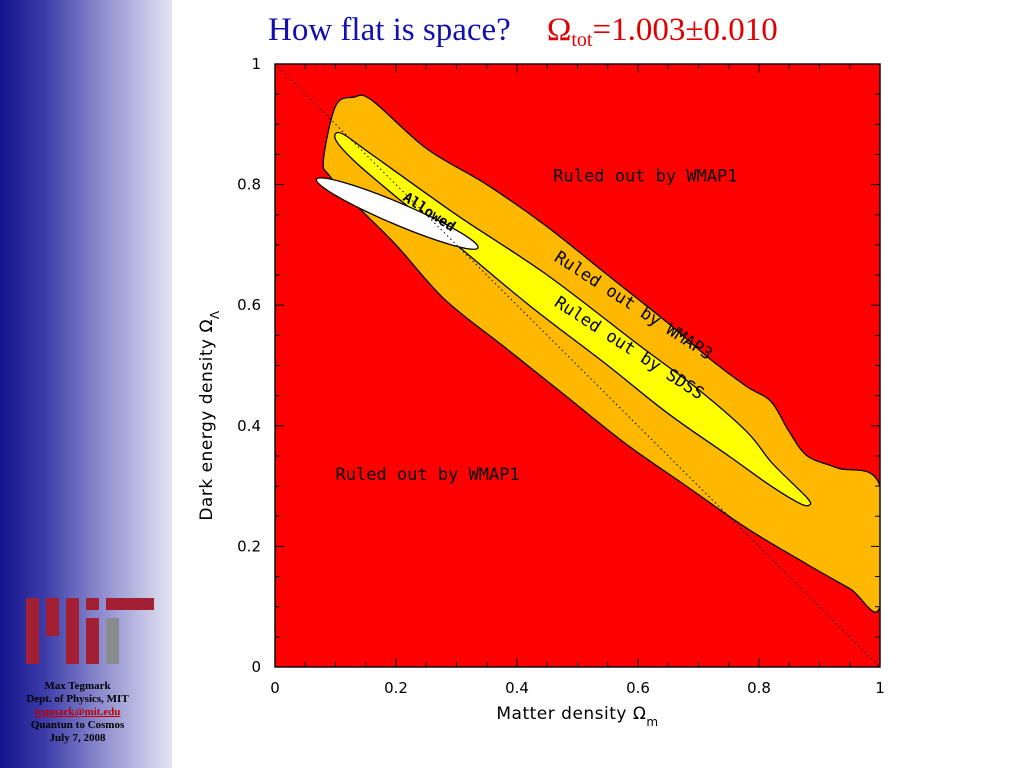 The image size is (1024, 768). Describe the element at coordinates (90, 631) in the screenshot. I see `mit-logo` at that location.